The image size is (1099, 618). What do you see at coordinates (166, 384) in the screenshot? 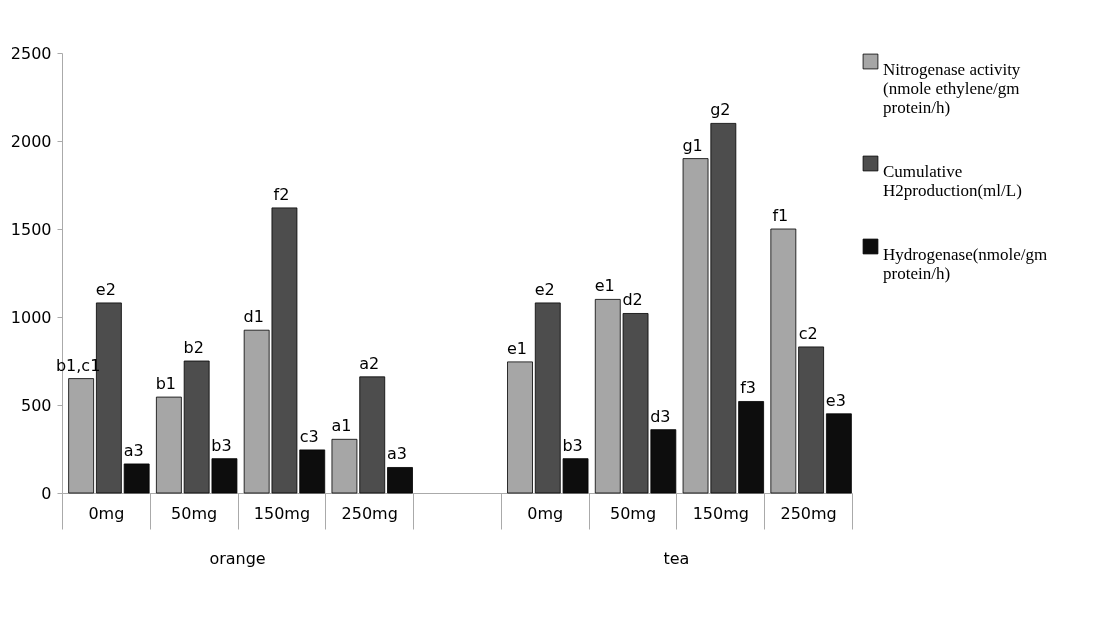
I see `data-label: b1` at bounding box center [166, 384].